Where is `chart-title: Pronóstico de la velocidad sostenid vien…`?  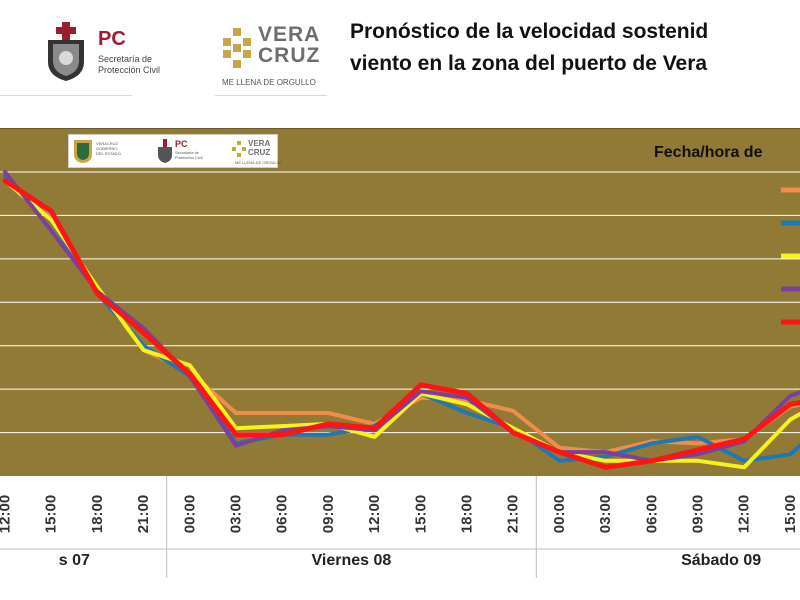
chart-title: Pronóstico de la velocidad sostenid vien… is located at coordinates (575, 48).